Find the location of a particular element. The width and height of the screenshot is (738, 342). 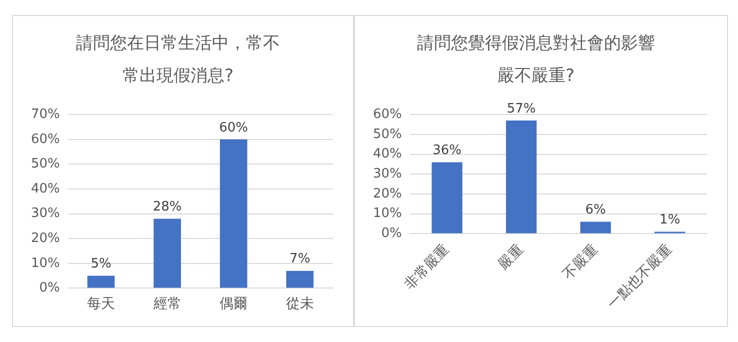

data-label: 28% is located at coordinates (167, 207).